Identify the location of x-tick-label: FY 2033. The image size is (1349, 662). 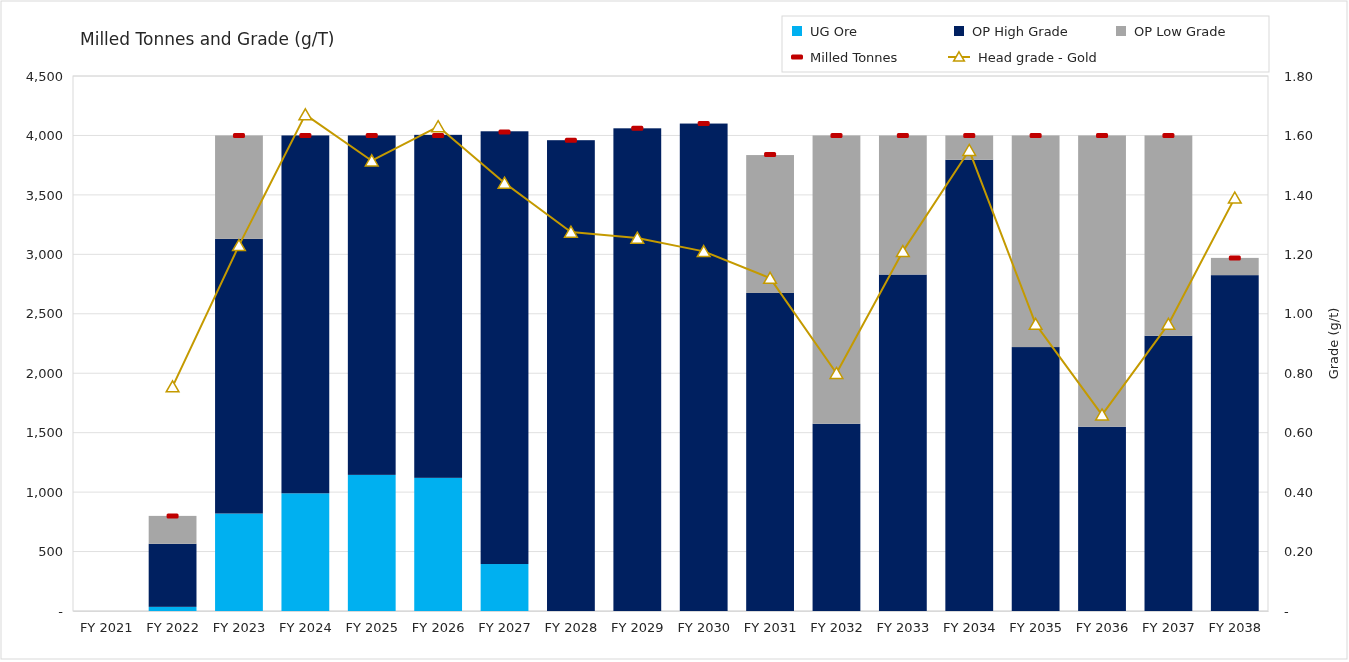
(903, 628).